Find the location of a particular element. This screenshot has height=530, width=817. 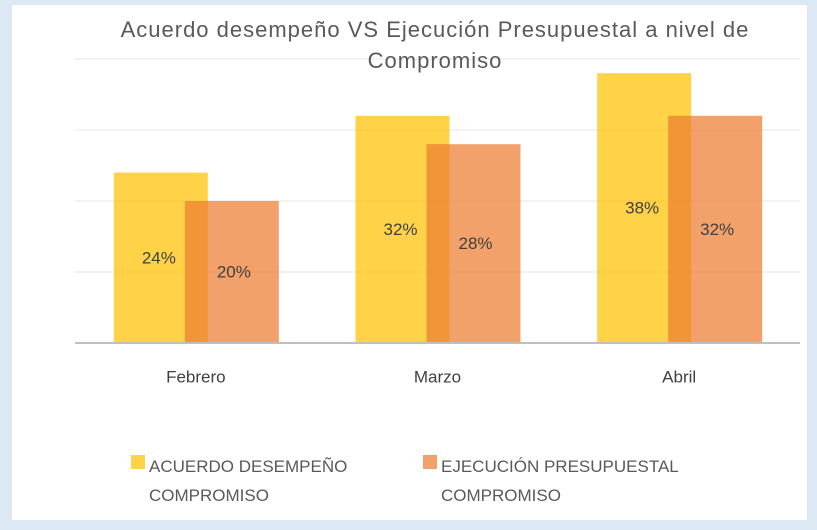

data-label: 20% is located at coordinates (234, 271).